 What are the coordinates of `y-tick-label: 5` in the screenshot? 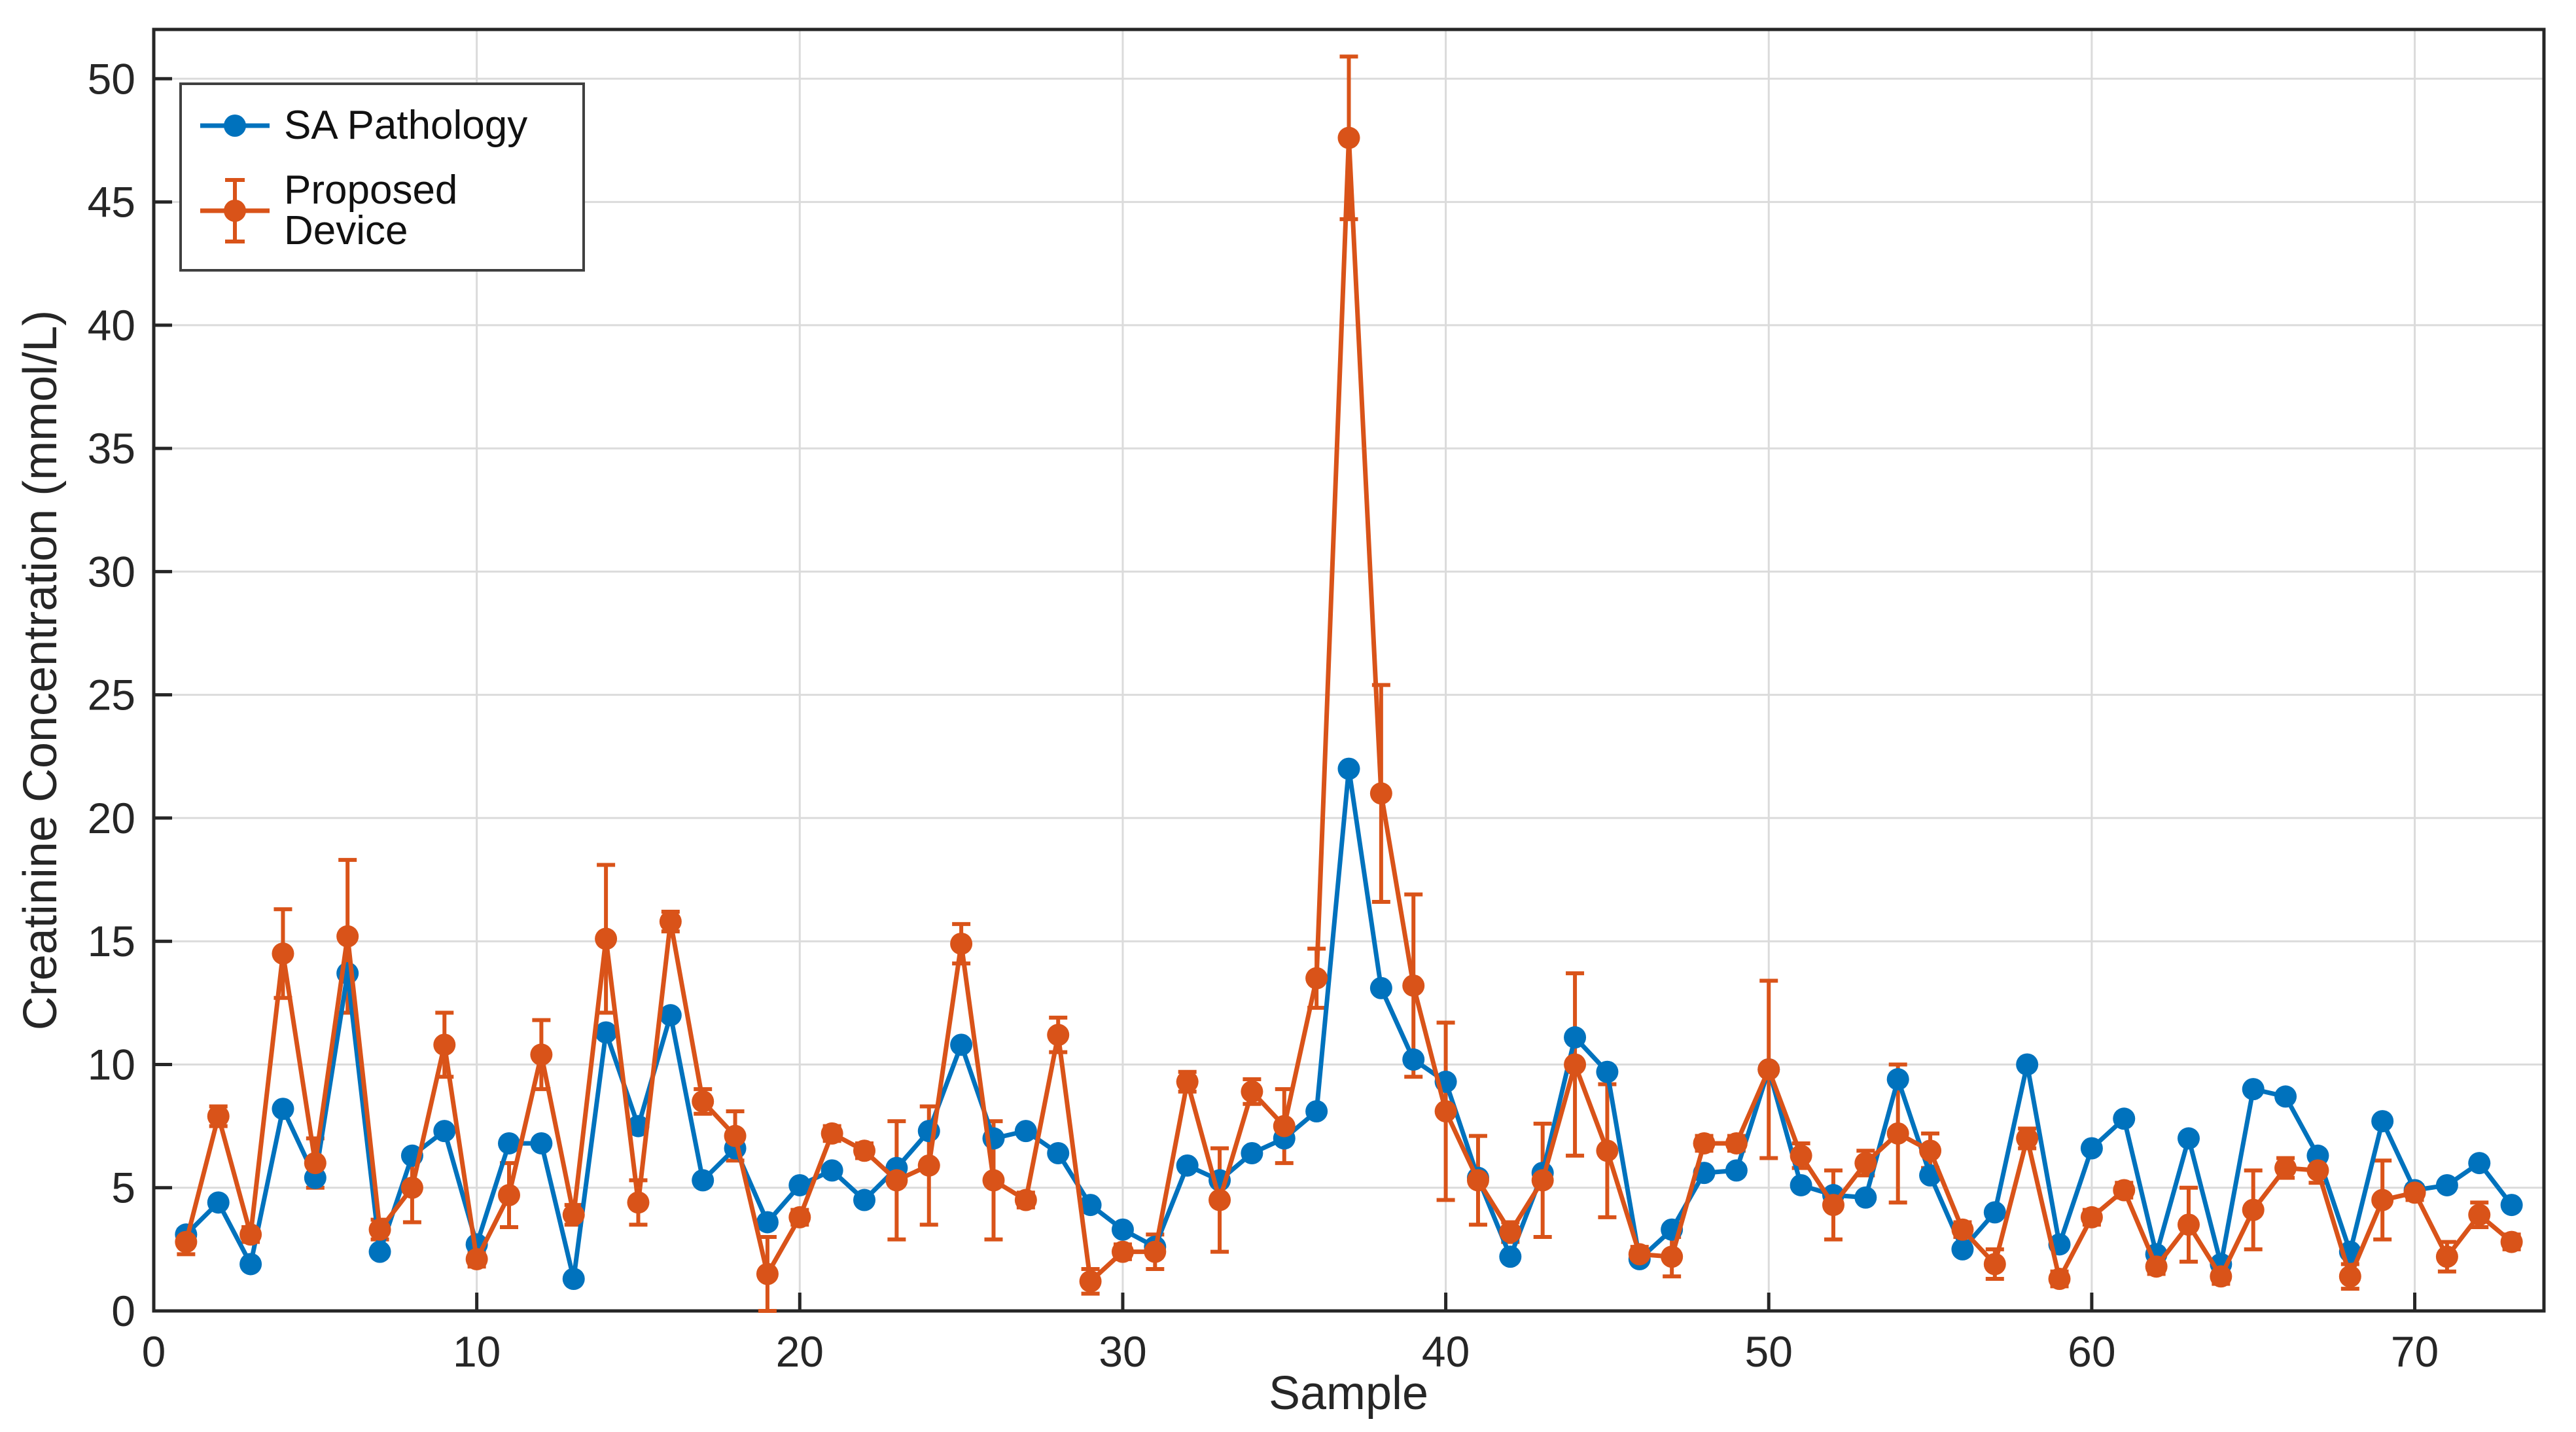 It's located at (123, 1188).